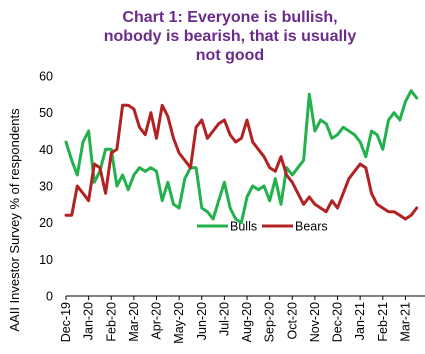 This screenshot has height=354, width=425. Describe the element at coordinates (46, 113) in the screenshot. I see `y-tick-label: 50` at that location.